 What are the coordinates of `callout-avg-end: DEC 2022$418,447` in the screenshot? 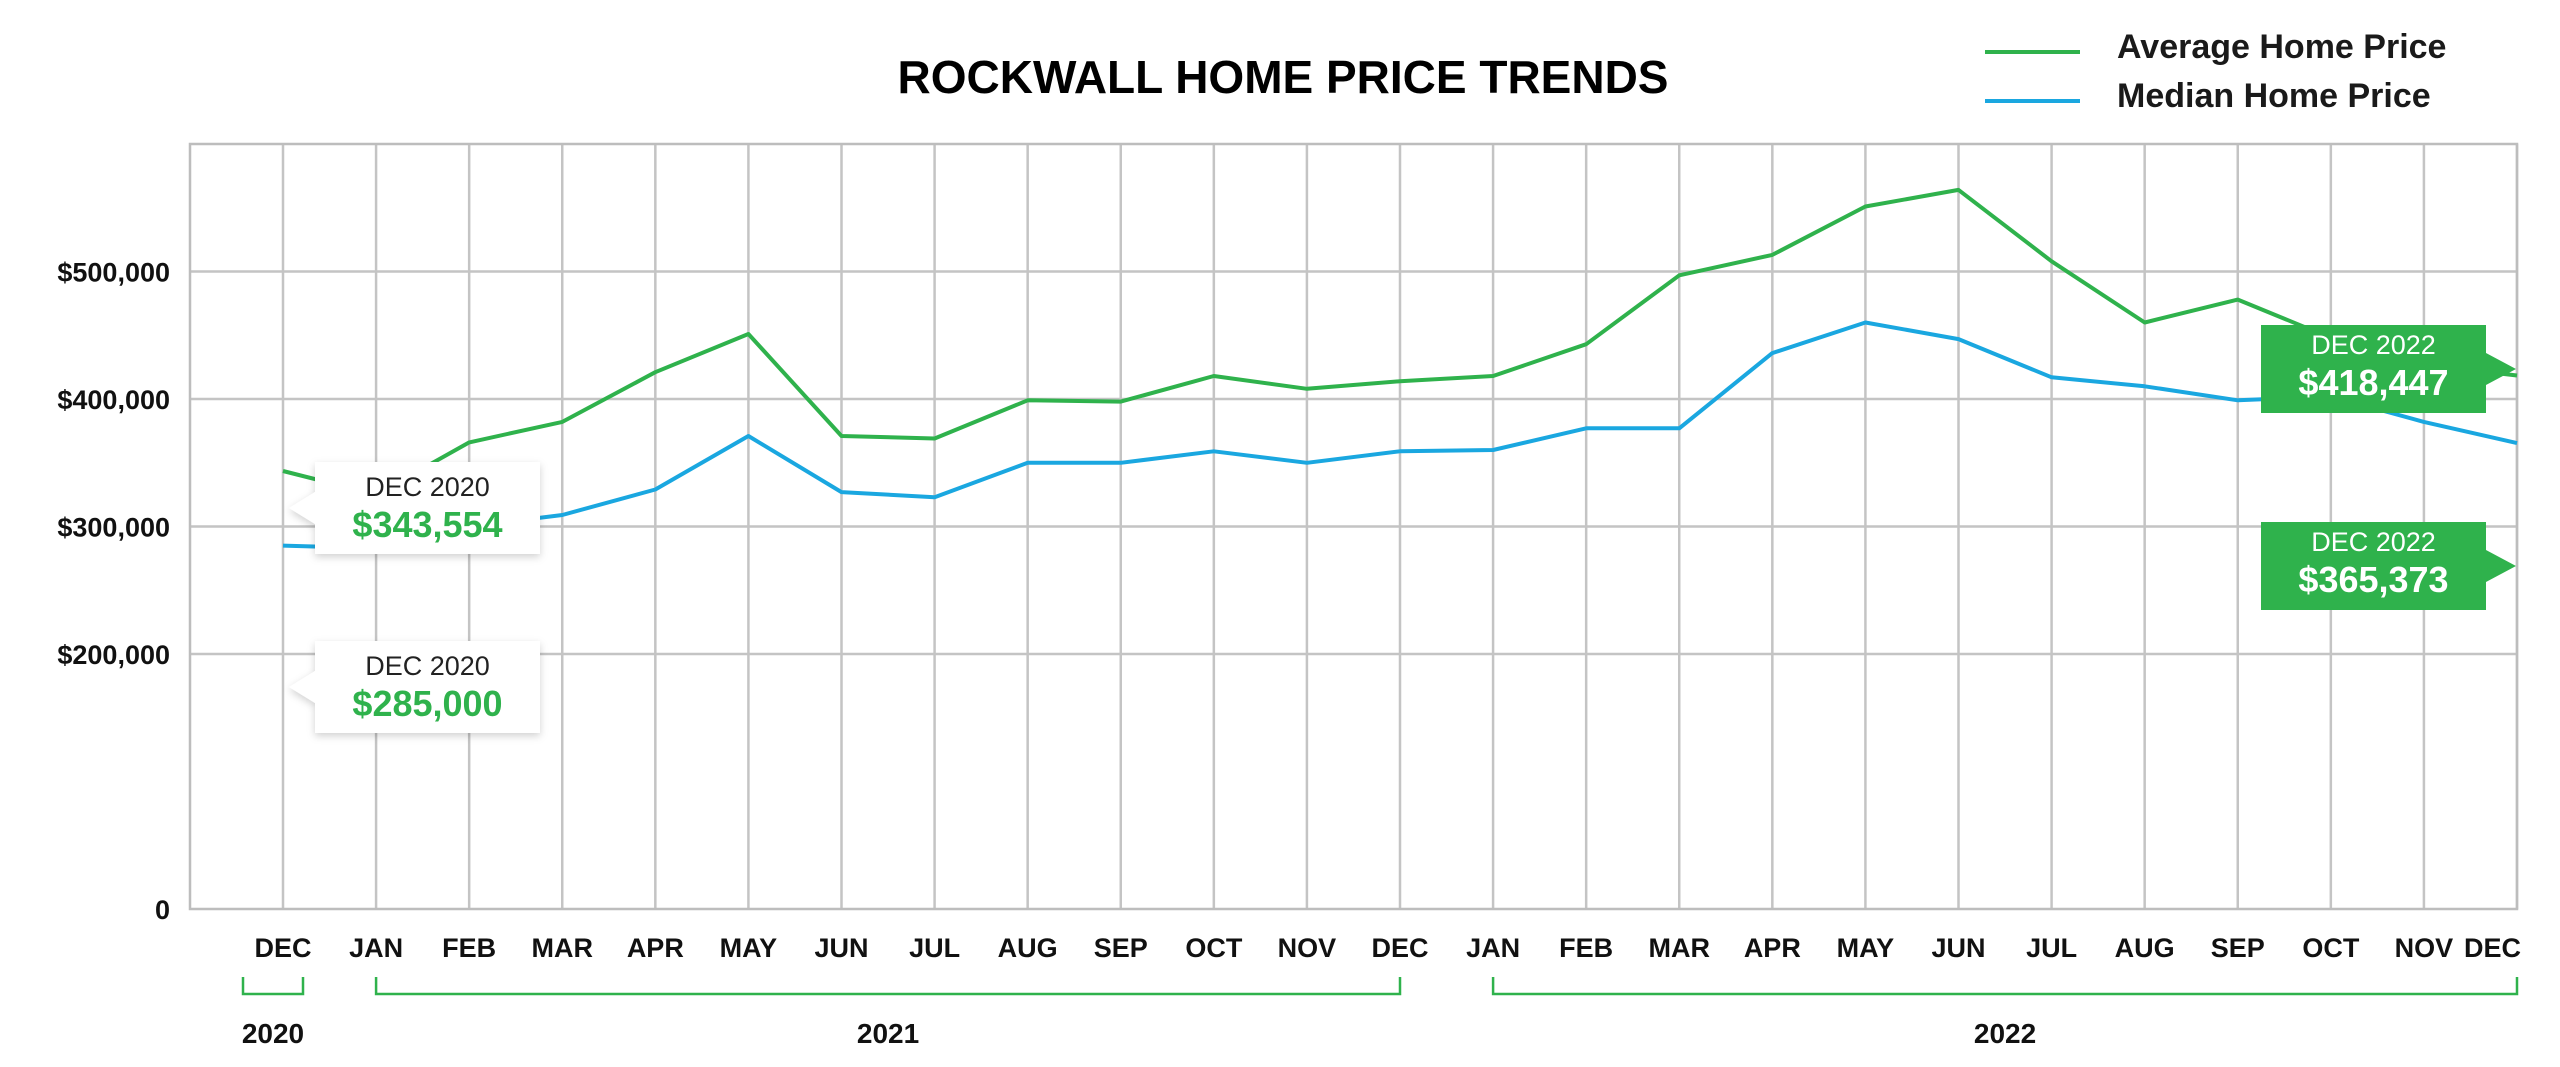 It's located at (2388, 369).